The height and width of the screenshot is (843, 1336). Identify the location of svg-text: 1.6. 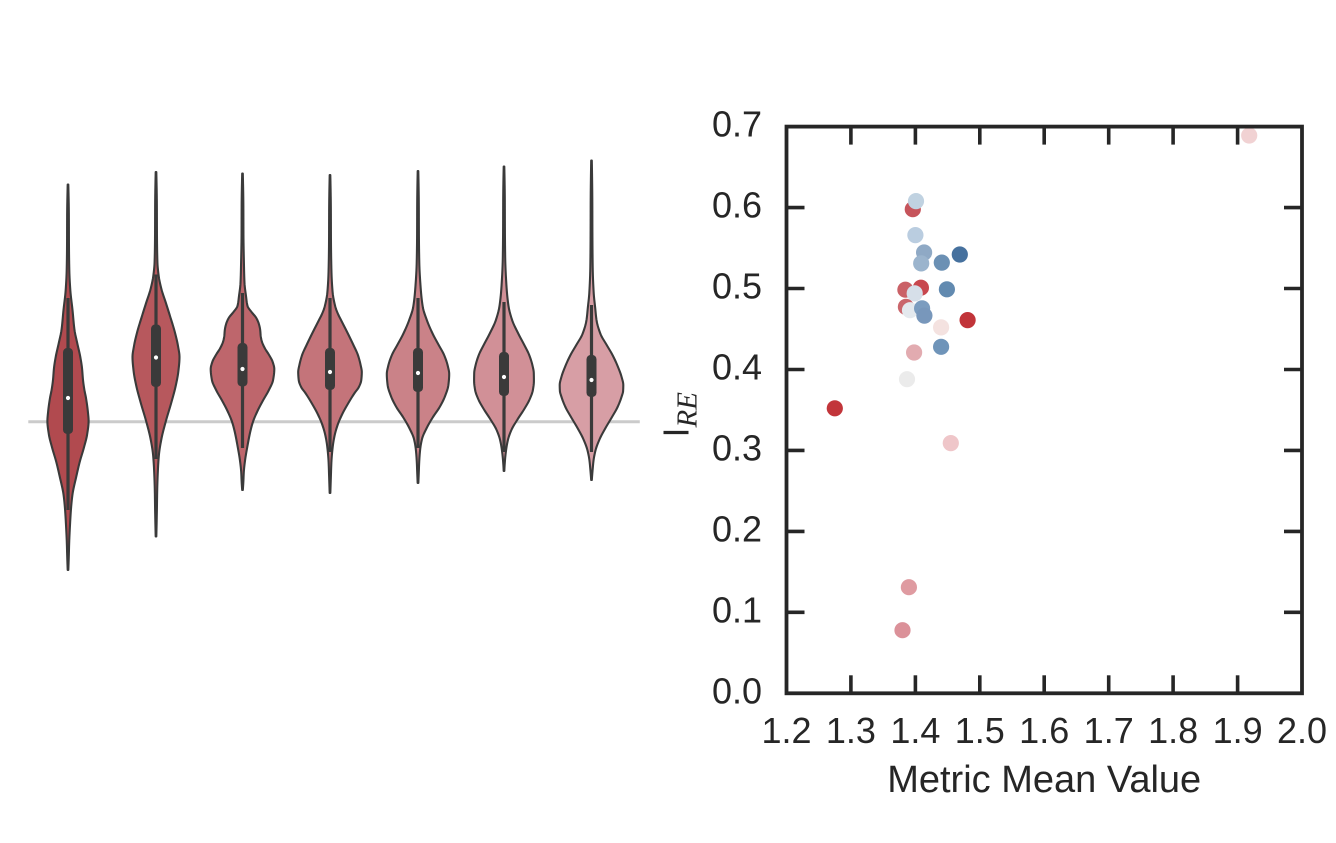
(1044, 730).